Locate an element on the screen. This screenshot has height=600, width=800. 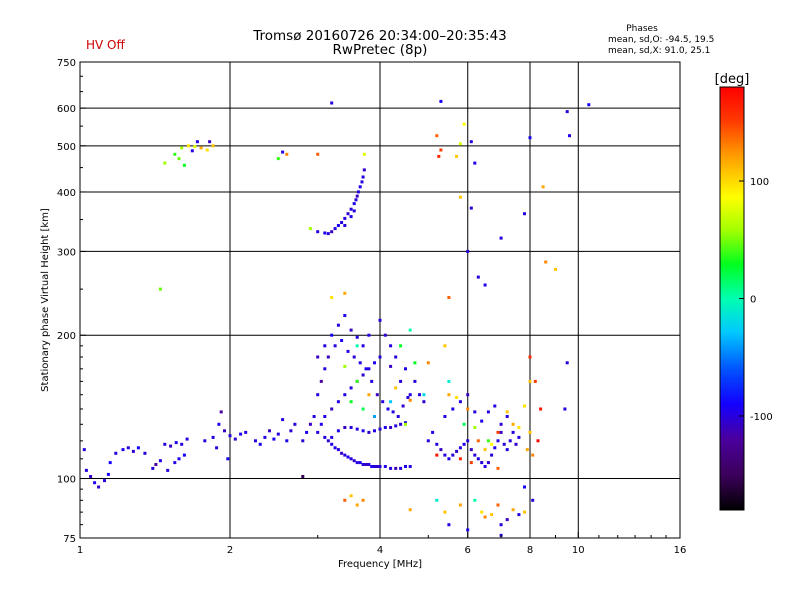
colorbar-ticks: 100 0 -100 is located at coordinates (756, 300).